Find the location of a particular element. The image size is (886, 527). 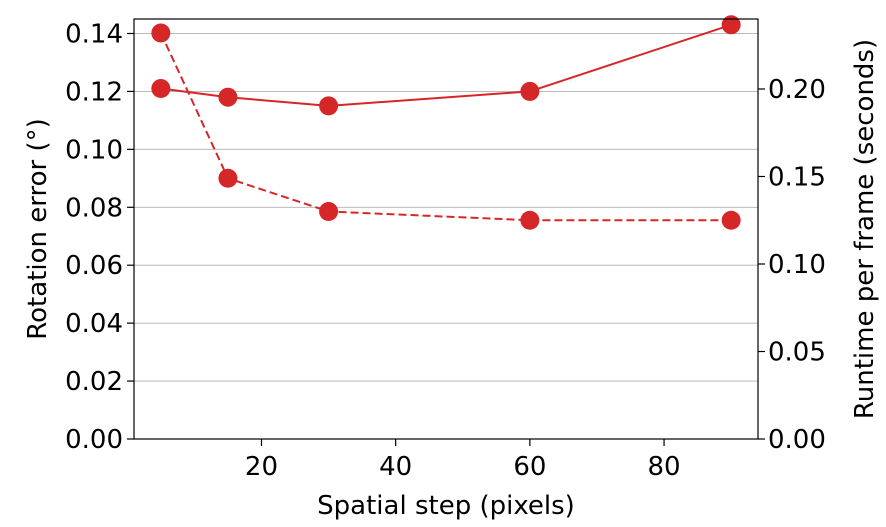

left-y-axis-label: Rotation error (°) is located at coordinates (38, 229).